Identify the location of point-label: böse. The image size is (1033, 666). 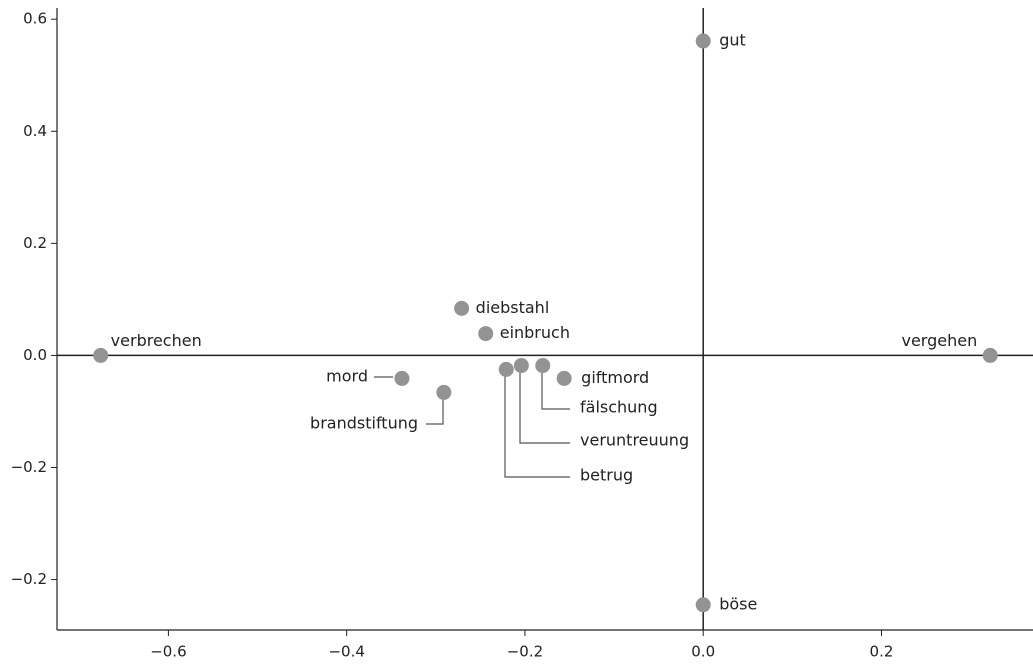
(738, 603).